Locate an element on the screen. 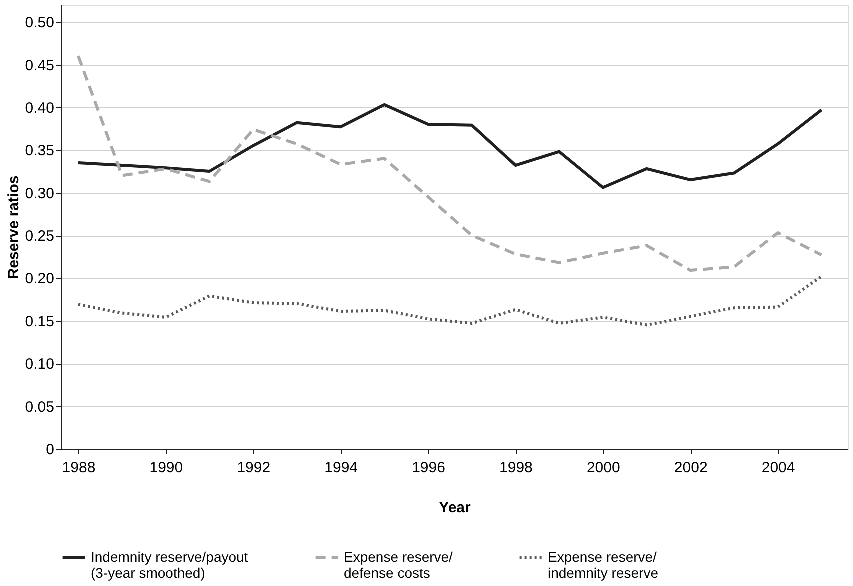  x-tick-label: 1992 is located at coordinates (254, 468).